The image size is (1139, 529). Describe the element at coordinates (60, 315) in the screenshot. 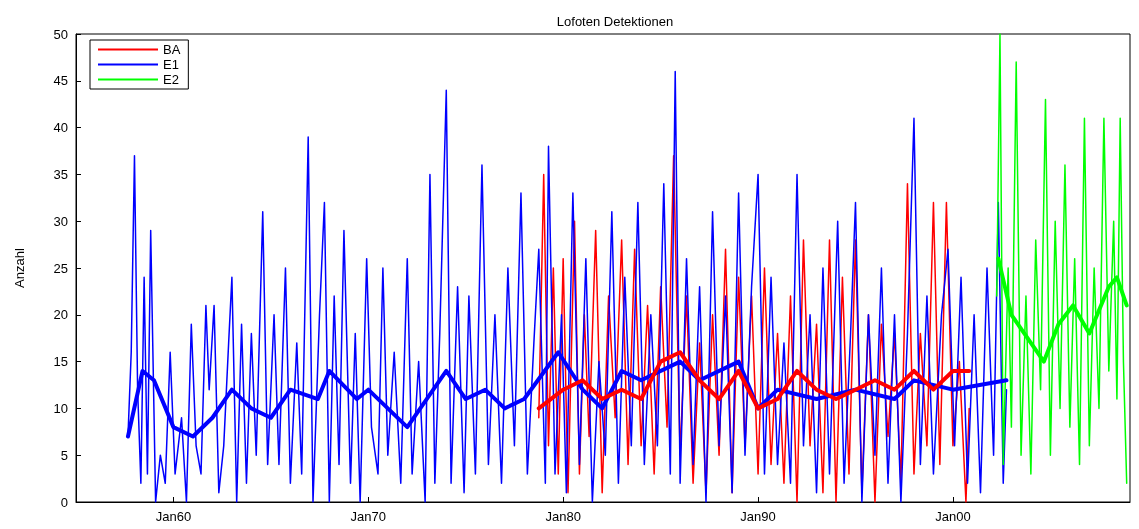

I see `y-tick-label: 20` at that location.